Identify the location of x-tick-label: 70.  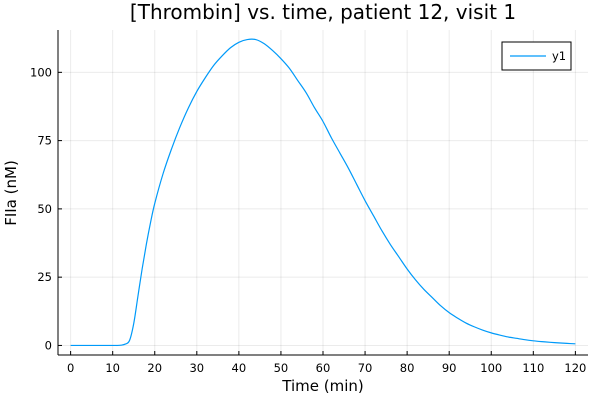
(365, 368).